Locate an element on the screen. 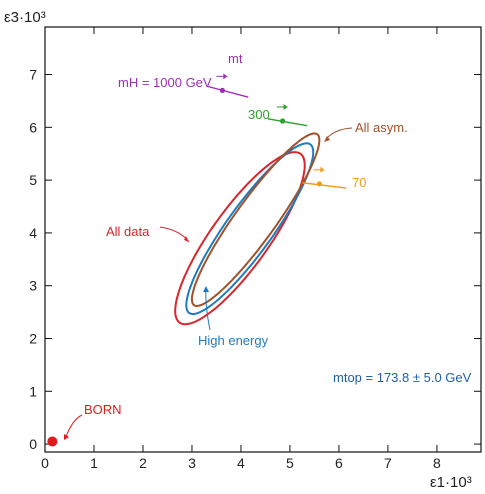 The image size is (485, 494). y-tick-label: 5 is located at coordinates (33, 180).